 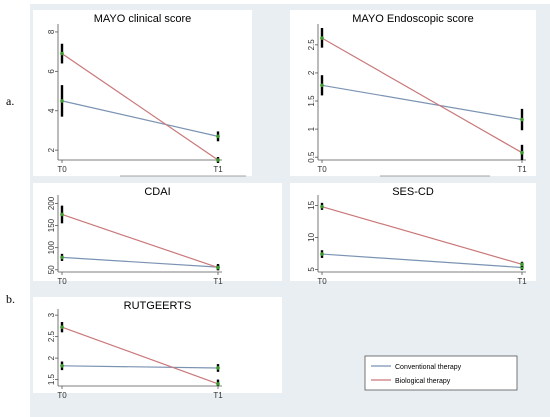 What do you see at coordinates (218, 281) in the screenshot?
I see `cdai-xtick-label: T1` at bounding box center [218, 281].